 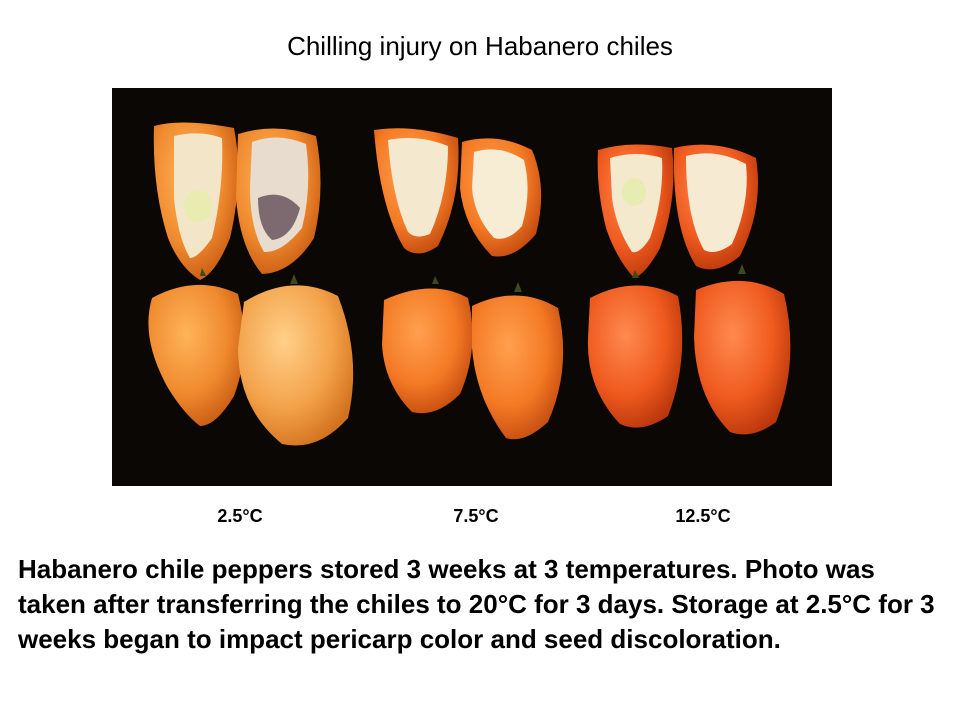 I want to click on whole-pepper-7-5-right, so click(x=518, y=361).